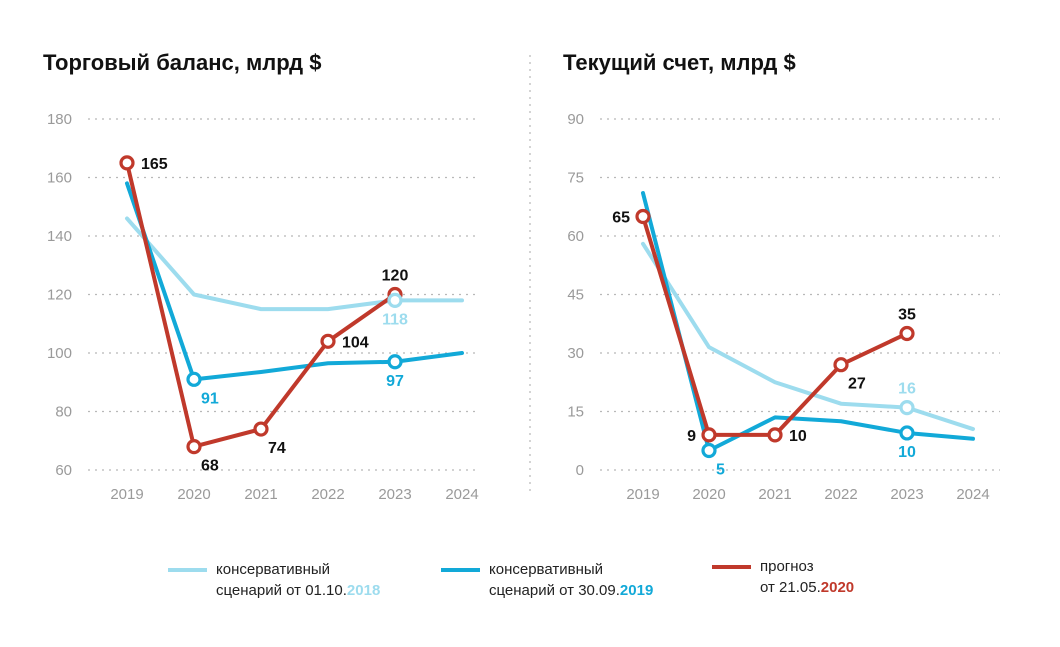  What do you see at coordinates (277, 448) in the screenshot?
I see `data-label: 74` at bounding box center [277, 448].